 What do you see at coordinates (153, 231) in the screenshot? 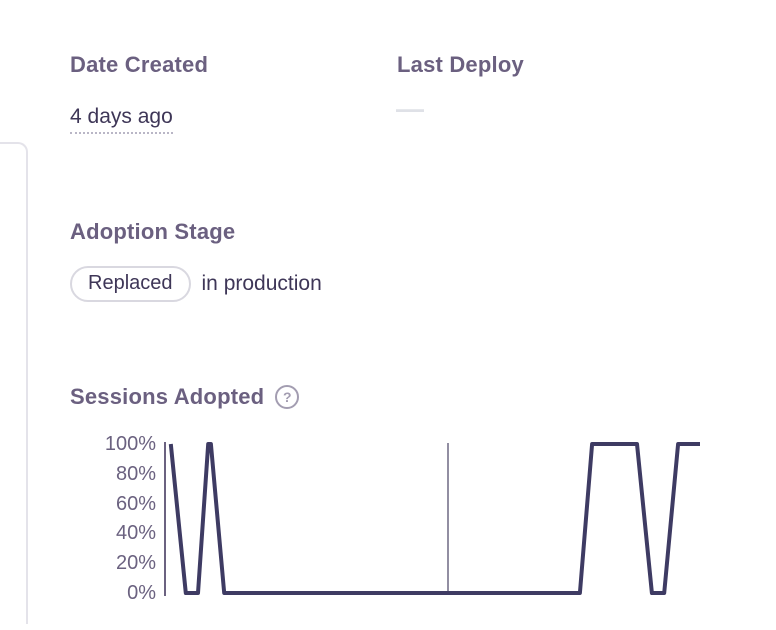
I see `adoption-stage-label: Adoption Stage` at bounding box center [153, 231].